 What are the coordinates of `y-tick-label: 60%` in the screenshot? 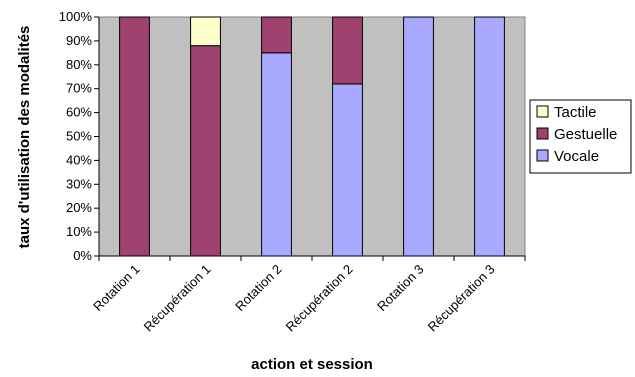 It's located at (79, 112).